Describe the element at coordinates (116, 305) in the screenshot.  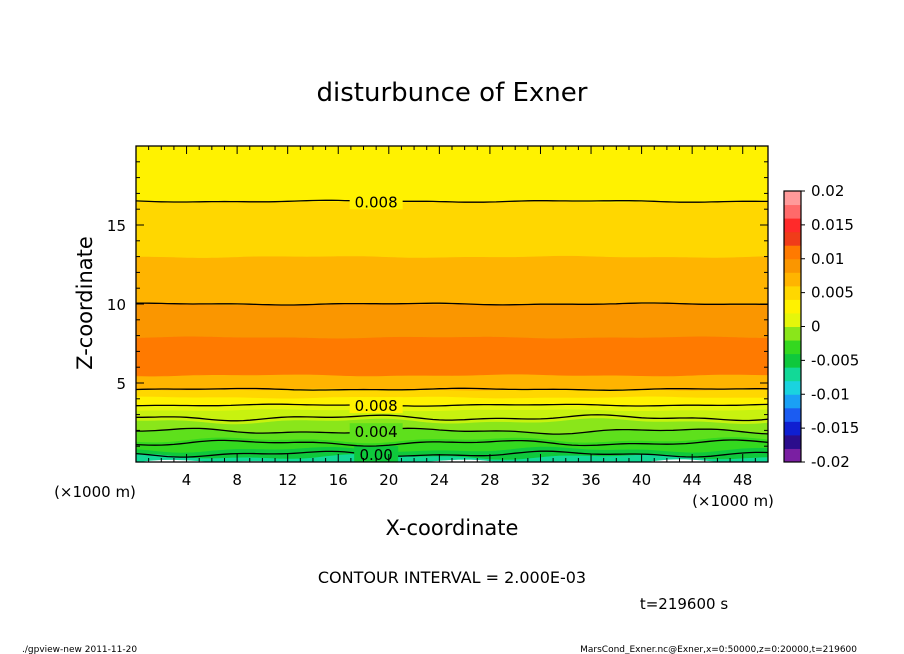
I see `y-tick-label: 10` at that location.